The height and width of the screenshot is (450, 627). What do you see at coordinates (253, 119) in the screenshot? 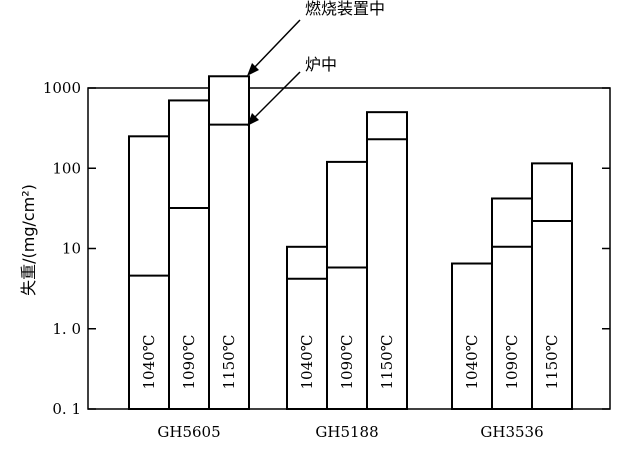
I see `annotation-furnace-arrowhead` at bounding box center [253, 119].